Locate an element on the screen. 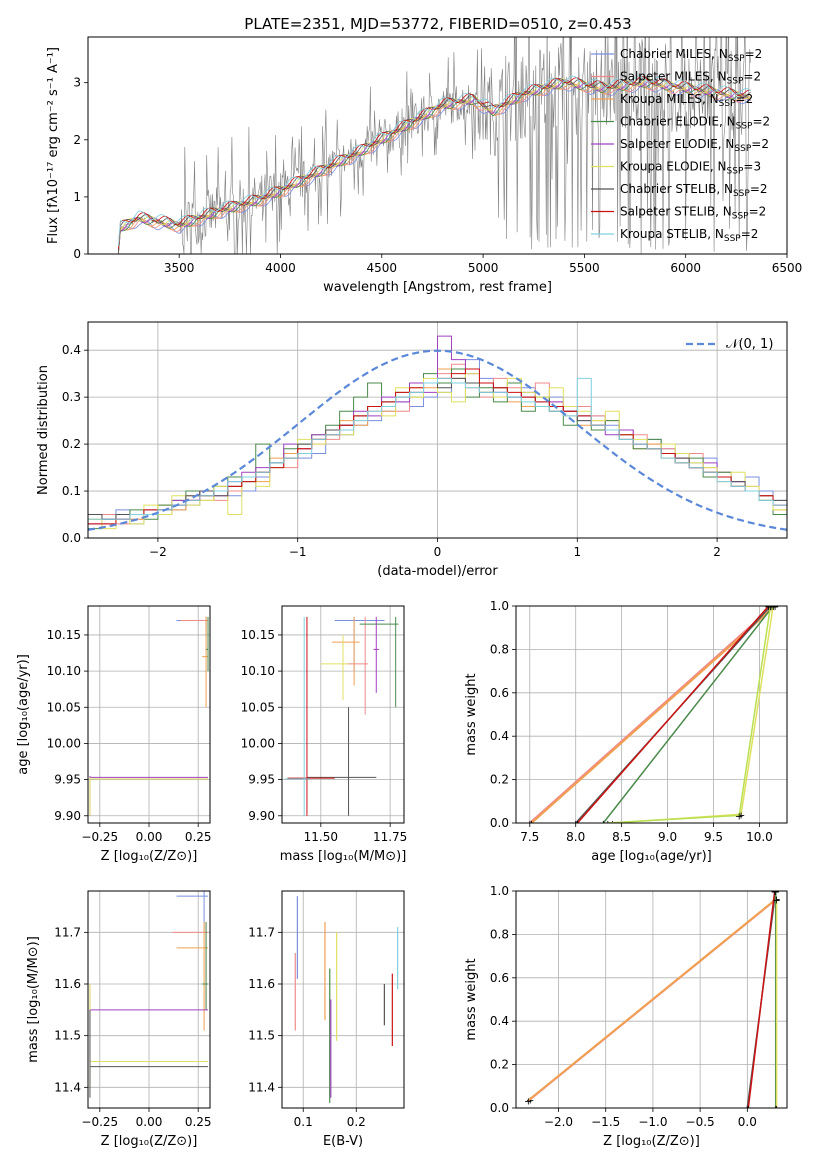  x-tick-label: −1.5 is located at coordinates (605, 1122).